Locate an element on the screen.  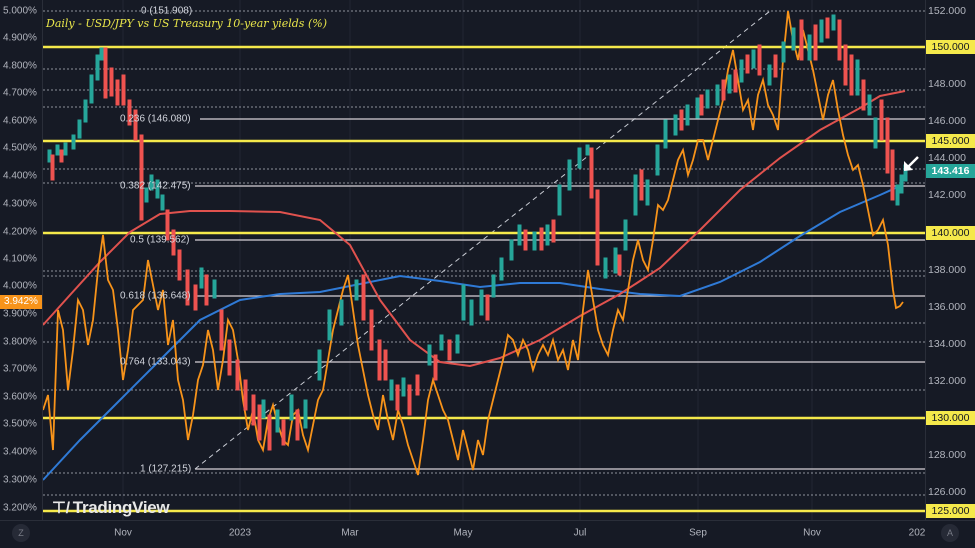
right-tick: 146.000 is located at coordinates (947, 121).